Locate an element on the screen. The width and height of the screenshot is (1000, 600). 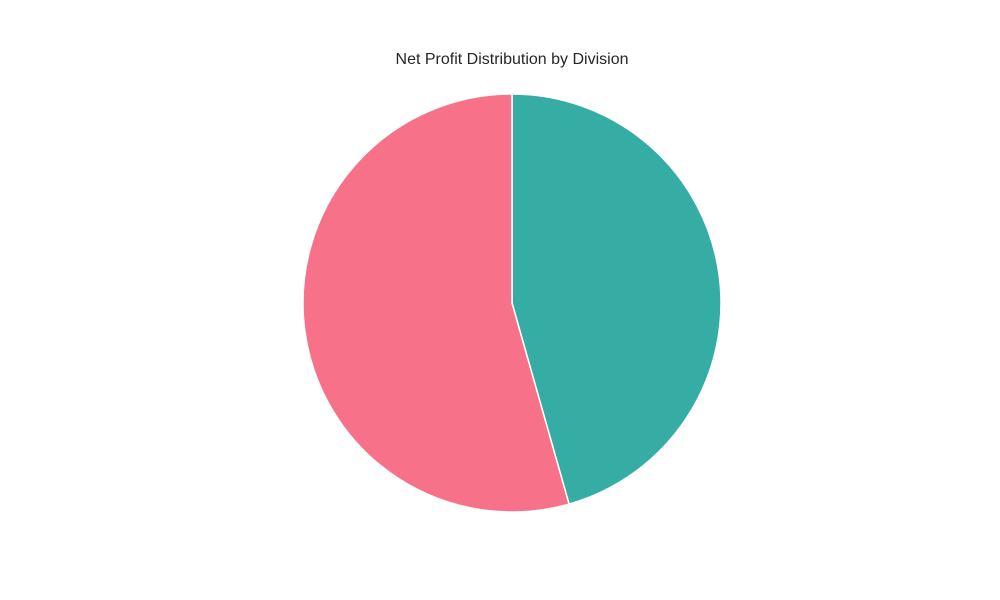
chart-title: Net Profit Distribution by Division is located at coordinates (512, 59).